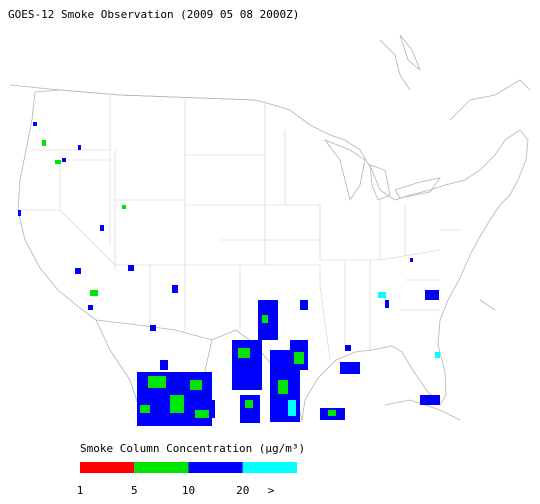 The width and height of the screenshot is (540, 504). What do you see at coordinates (80, 490) in the screenshot?
I see `colorbar-tick-label: 1` at bounding box center [80, 490].